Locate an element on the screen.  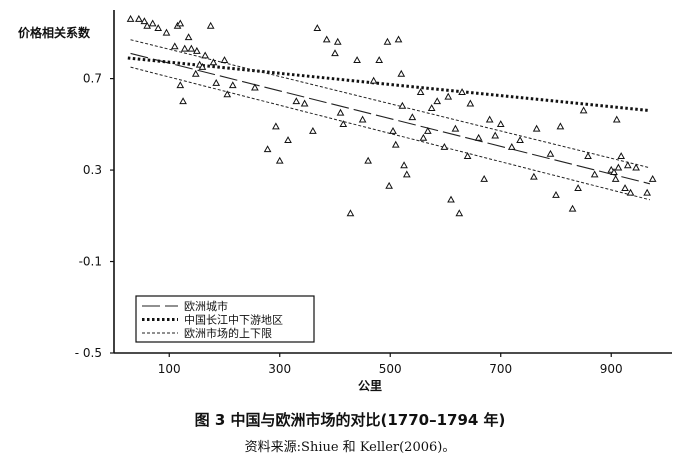
legend-box is located at coordinates (225, 319).